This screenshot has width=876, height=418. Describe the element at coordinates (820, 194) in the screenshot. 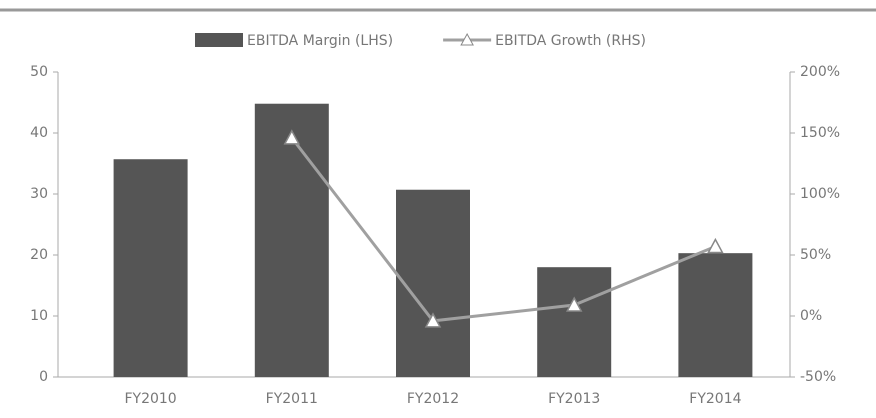

I see `y2-tick-label: 100%` at that location.